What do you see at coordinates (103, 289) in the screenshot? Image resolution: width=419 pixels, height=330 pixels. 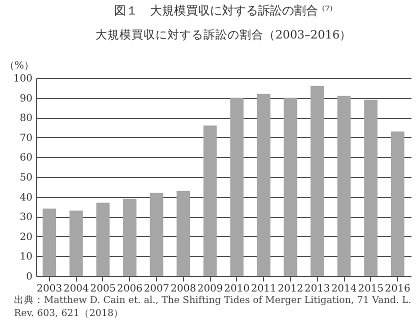 I see `x-tick-label: 2005` at bounding box center [103, 289].